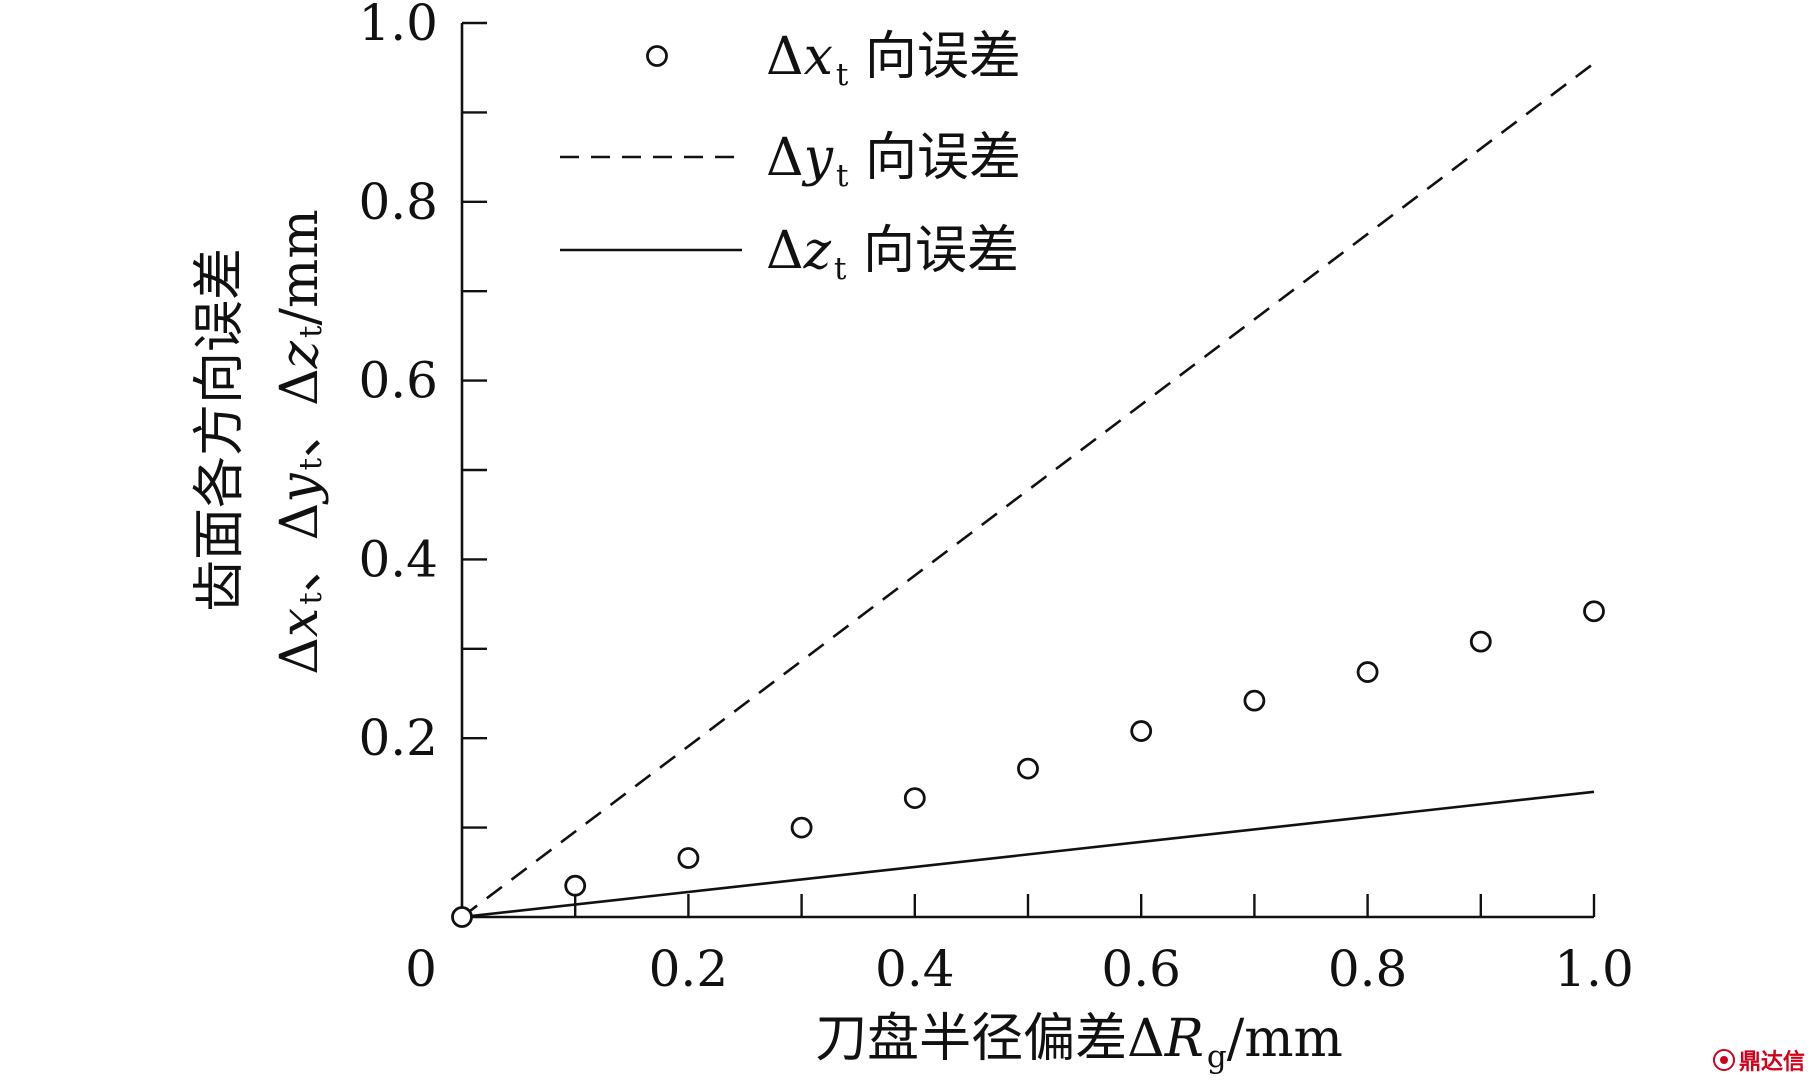 The width and height of the screenshot is (1819, 1084). What do you see at coordinates (818, 57) in the screenshot?
I see `legend-dx-label-part-1: x` at bounding box center [818, 57].